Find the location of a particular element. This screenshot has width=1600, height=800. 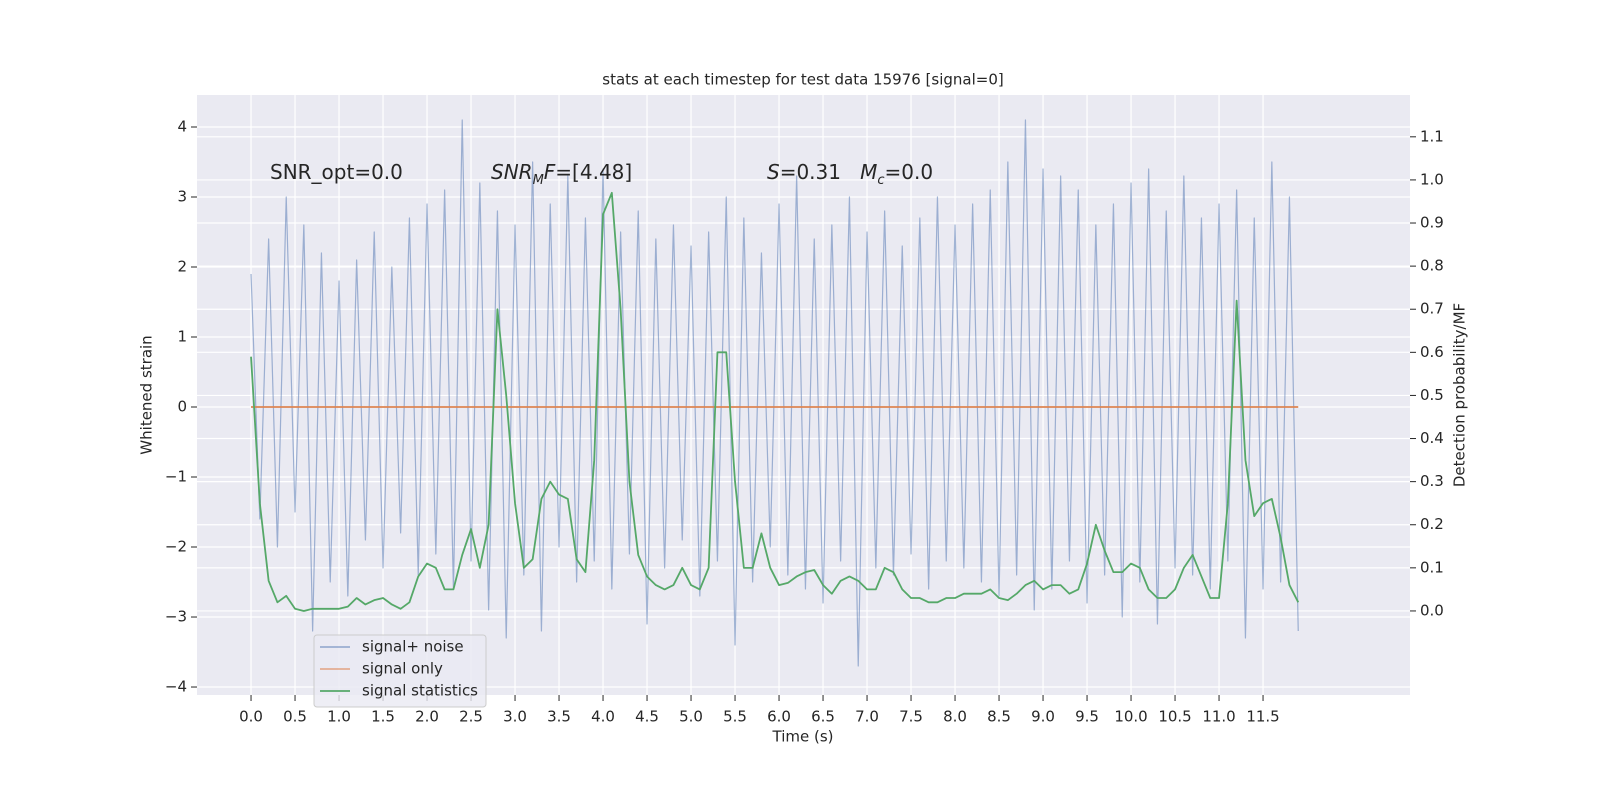

x-tick-label: 4.5 is located at coordinates (647, 717).